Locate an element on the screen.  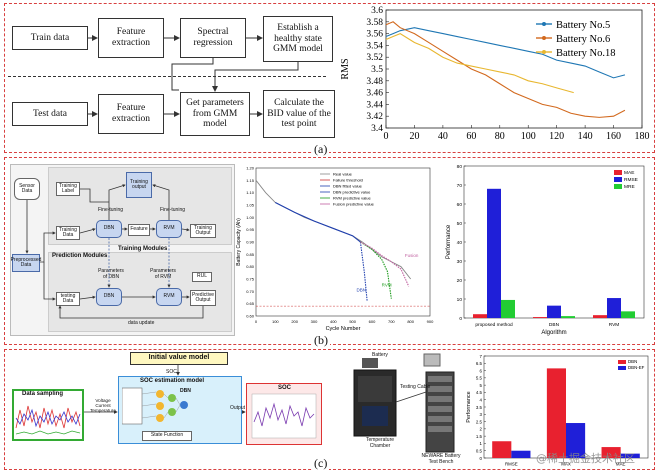
params-rvm-label: Parameters of RVM is located at coordinates (163, 274).